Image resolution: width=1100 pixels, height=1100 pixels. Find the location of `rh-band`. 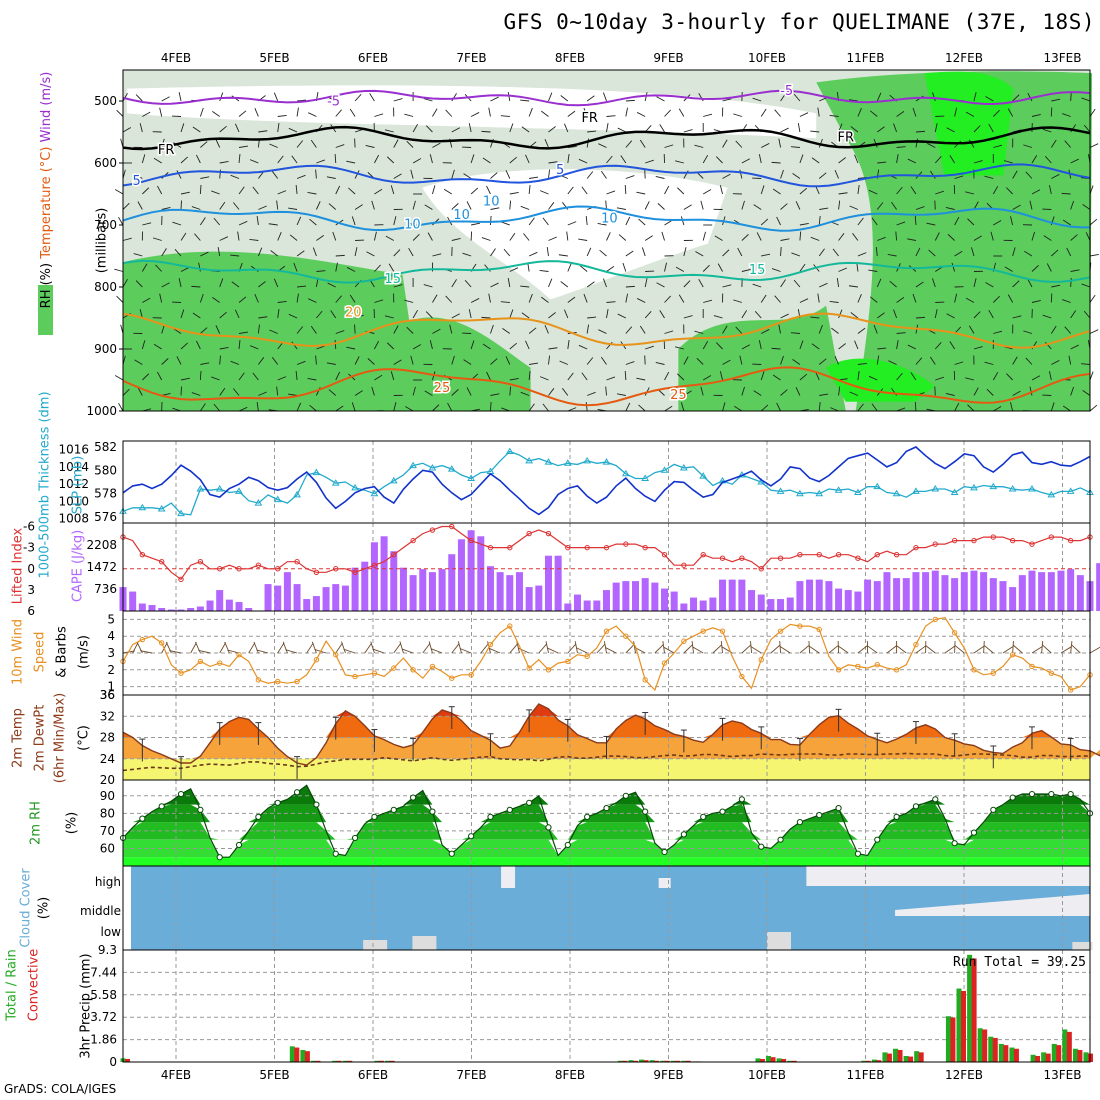

rh-band is located at coordinates (606, 861).